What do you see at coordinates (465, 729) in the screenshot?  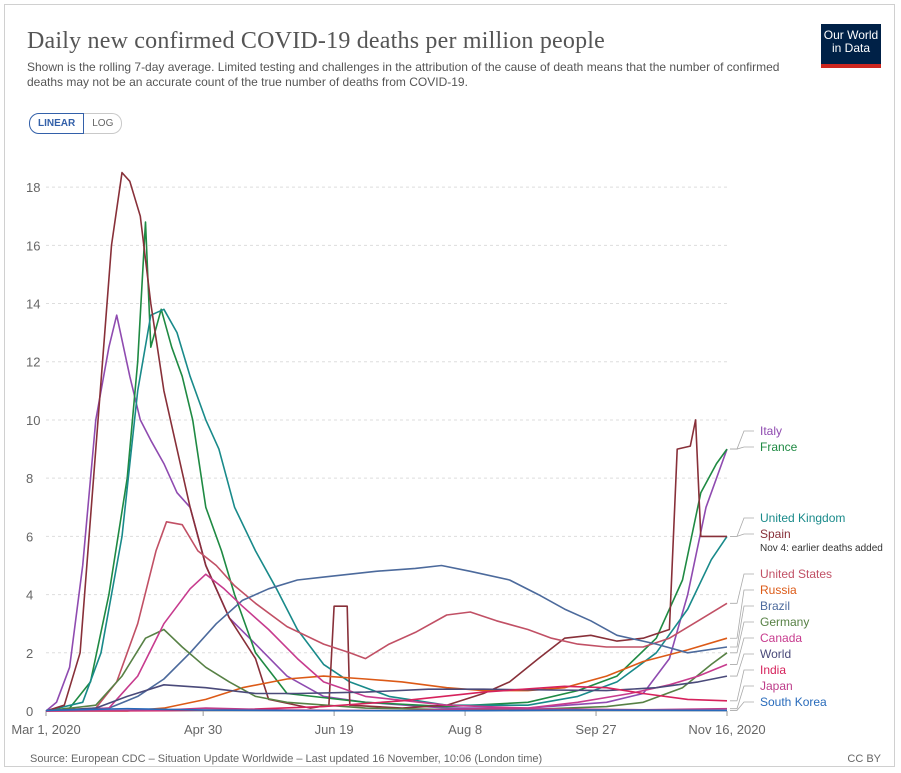 I see `x-tick-label: Aug 8` at bounding box center [465, 729].